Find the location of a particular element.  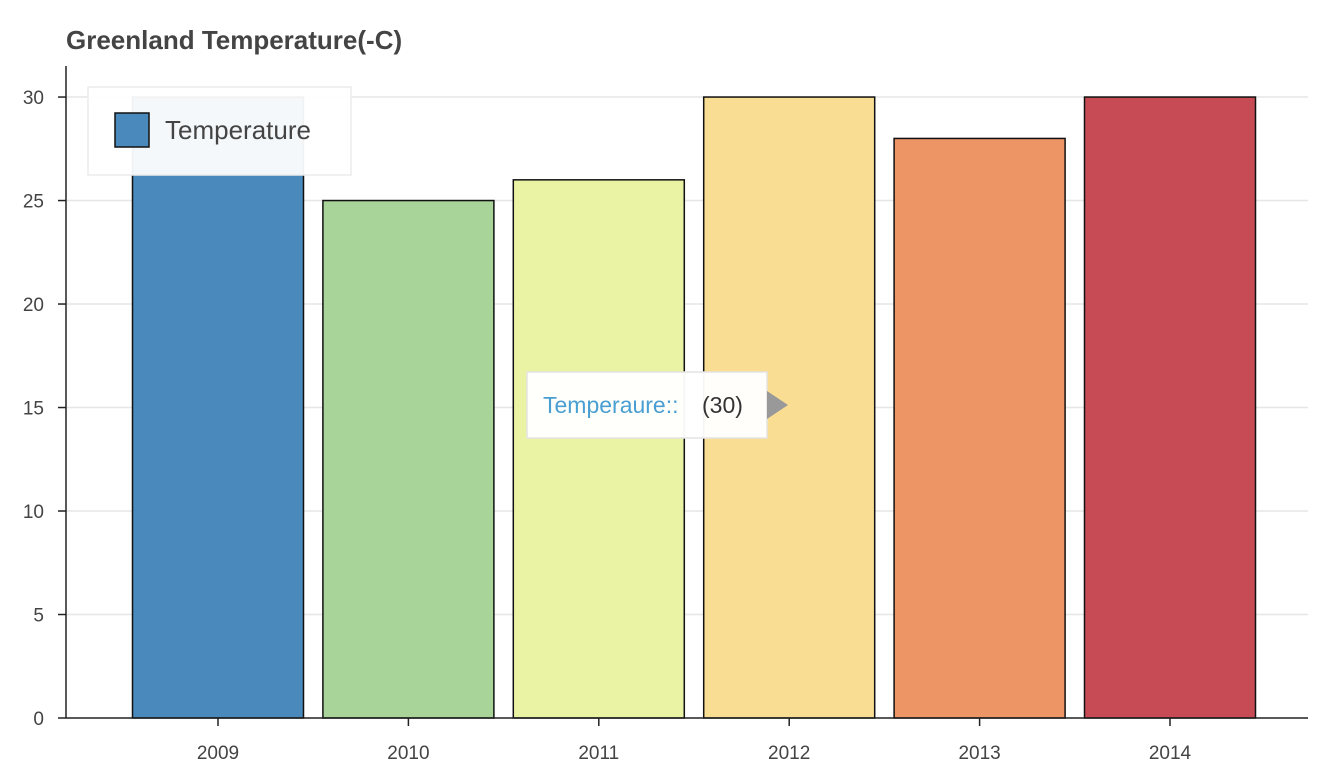

tooltip-value: (30) is located at coordinates (722, 405).